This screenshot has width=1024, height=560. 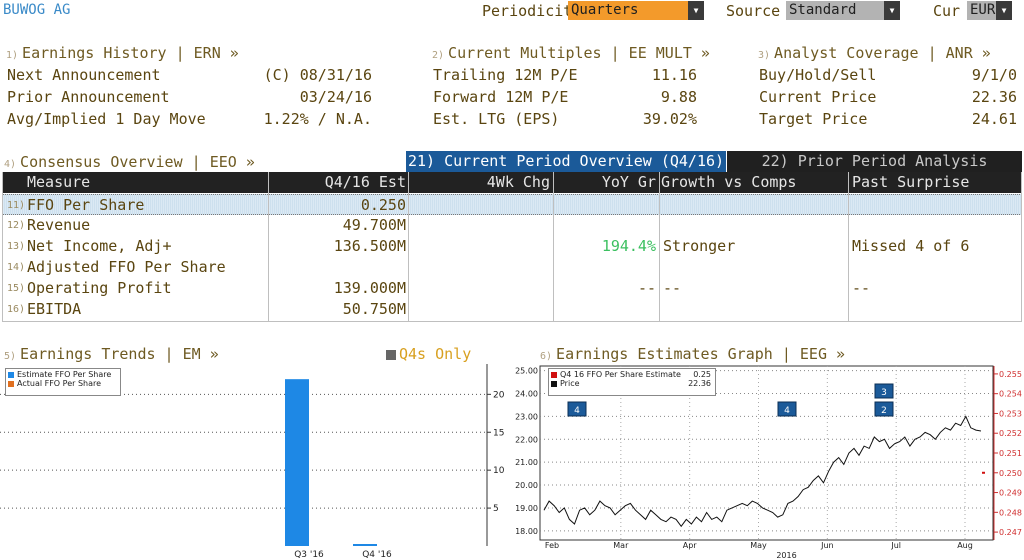 What do you see at coordinates (674, 75) in the screenshot?
I see `trailing-pe-value: 11.16` at bounding box center [674, 75].